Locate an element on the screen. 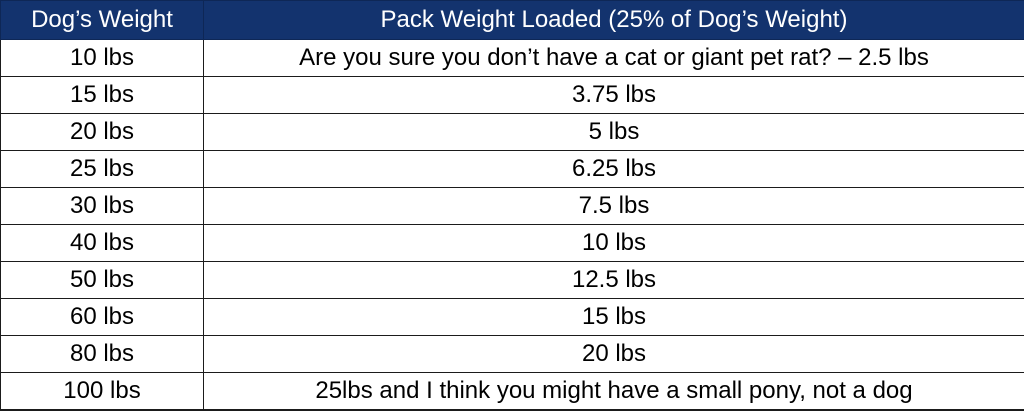 The width and height of the screenshot is (1024, 411). table-row: 60 lbs 15 lbs is located at coordinates (512, 317).